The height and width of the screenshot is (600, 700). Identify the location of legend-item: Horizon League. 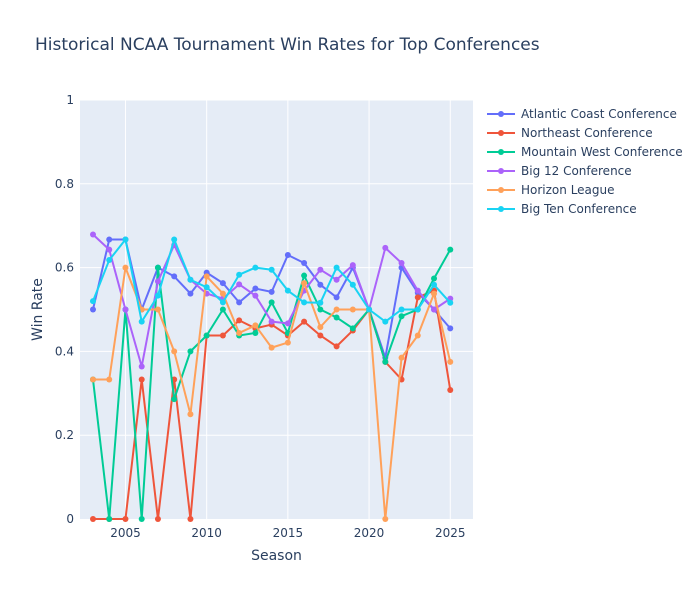
(551, 190).